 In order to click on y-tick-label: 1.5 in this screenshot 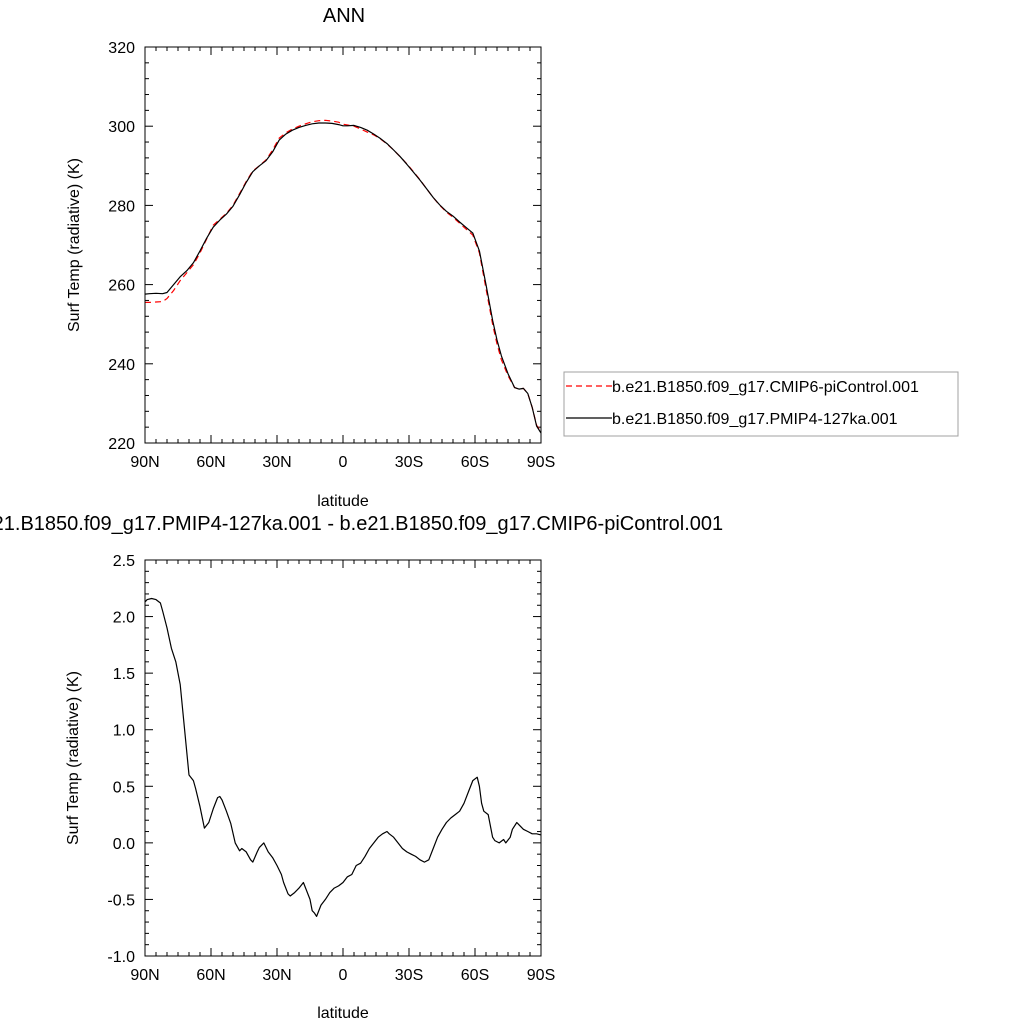, I will do `click(124, 674)`.